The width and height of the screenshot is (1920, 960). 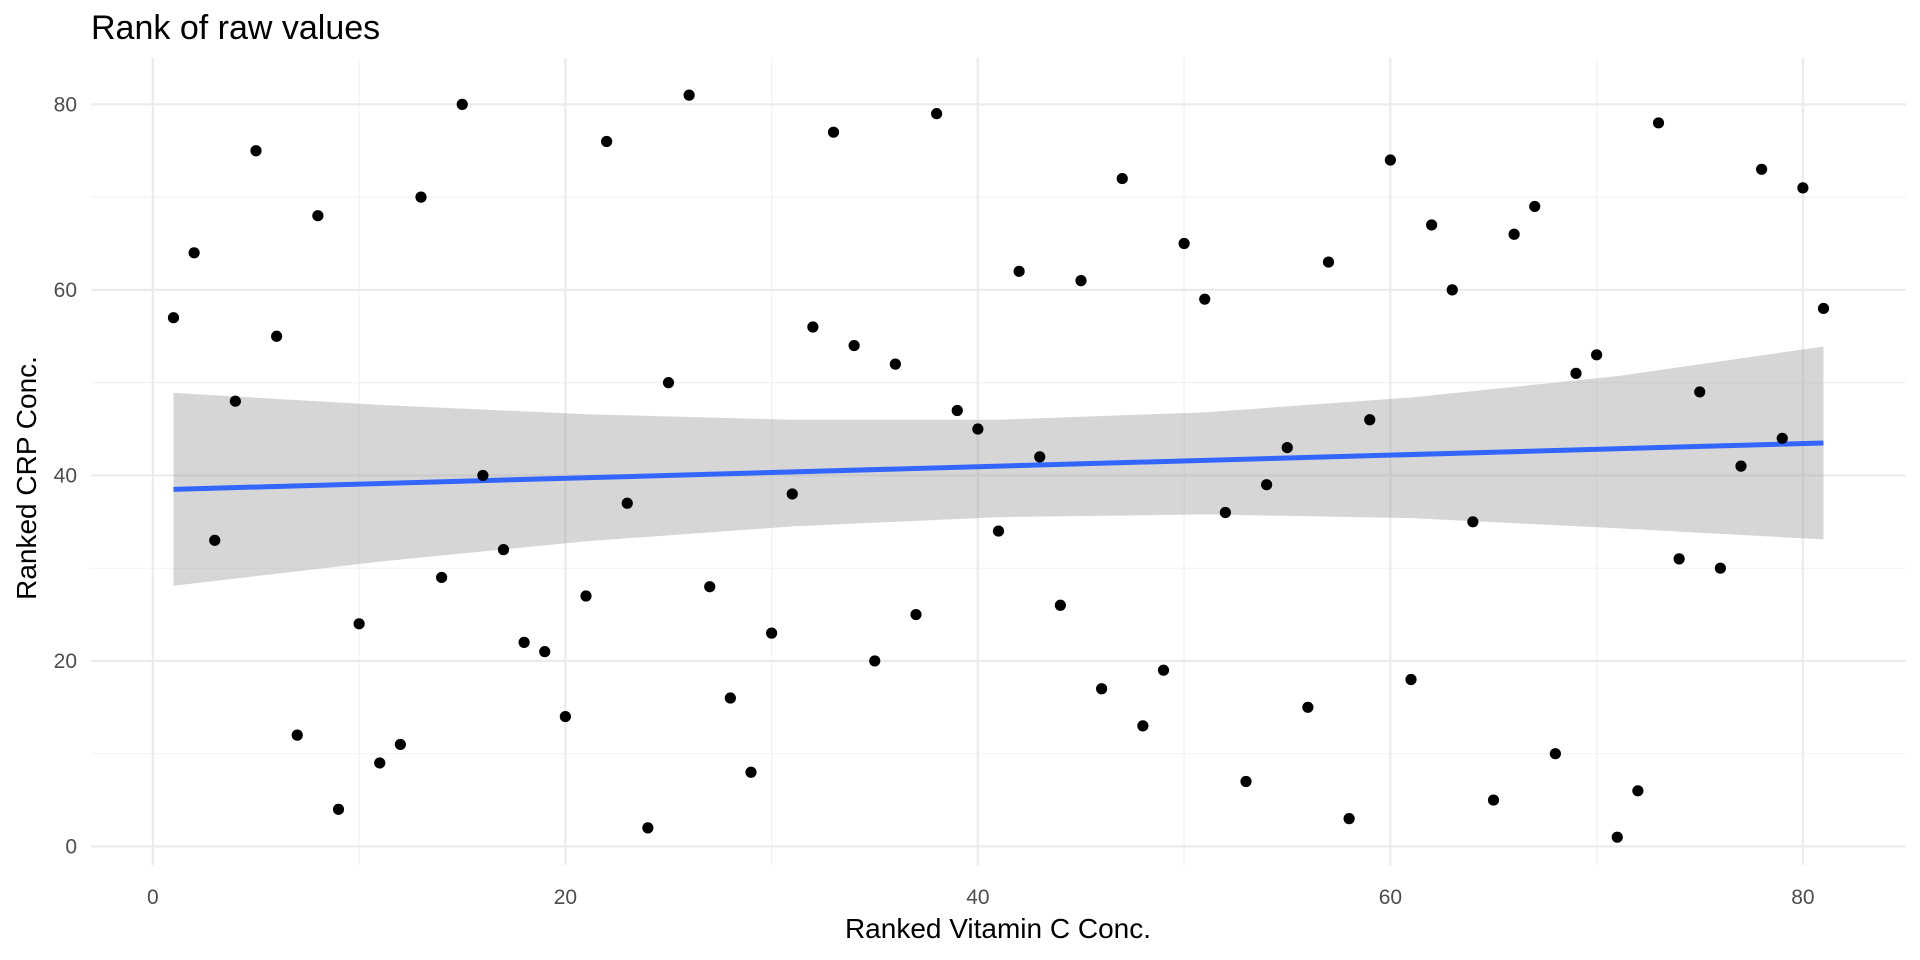 What do you see at coordinates (65, 661) in the screenshot?
I see `y-tick-label: 20` at bounding box center [65, 661].